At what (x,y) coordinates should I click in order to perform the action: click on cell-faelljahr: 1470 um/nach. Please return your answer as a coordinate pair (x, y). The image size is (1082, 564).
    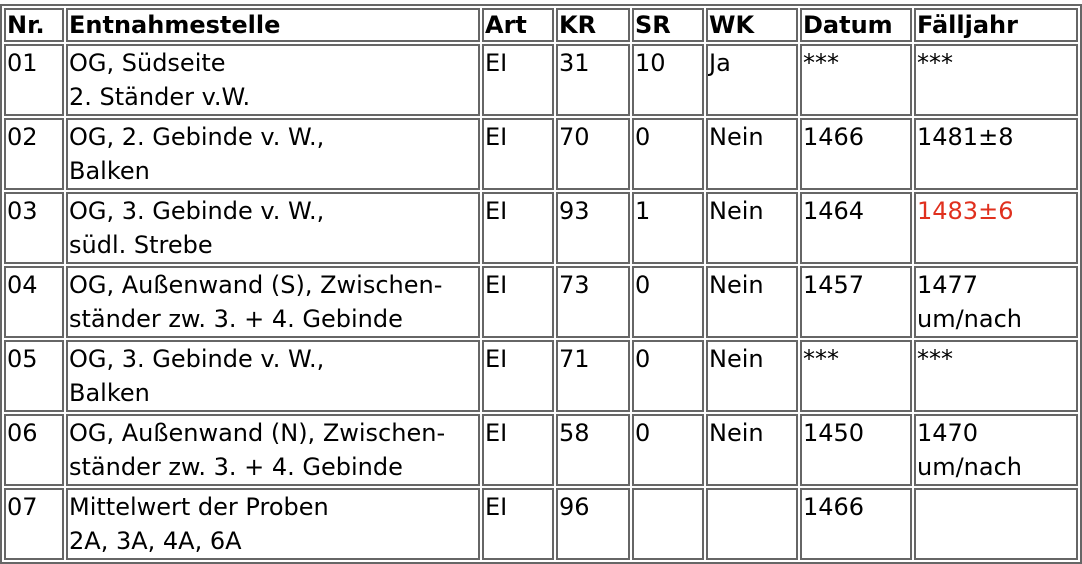
    Looking at the image, I should click on (996, 450).